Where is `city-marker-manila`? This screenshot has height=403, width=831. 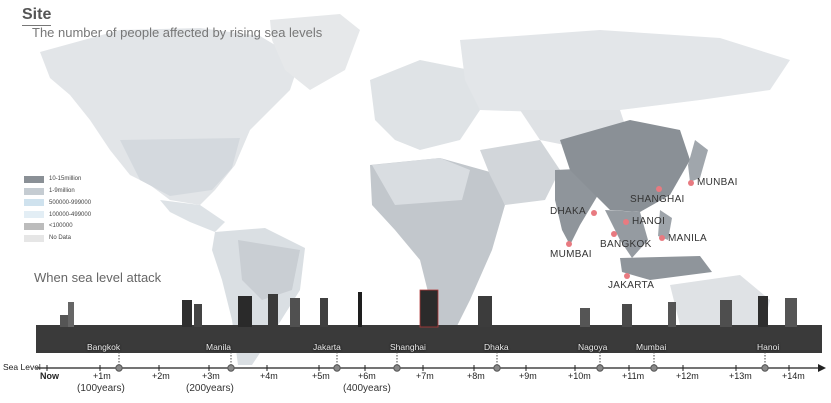 city-marker-manila is located at coordinates (662, 238).